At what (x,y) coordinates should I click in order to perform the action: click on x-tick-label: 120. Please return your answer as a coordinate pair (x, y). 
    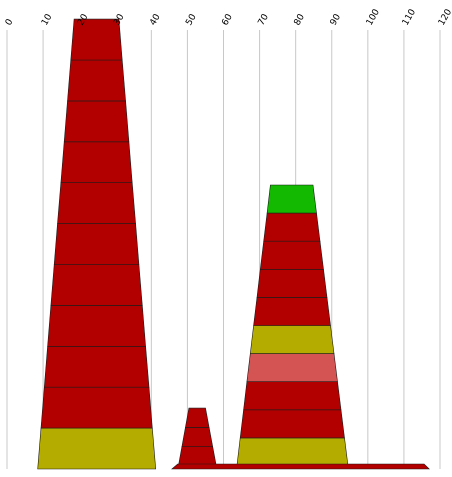
    Looking at the image, I should click on (444, 17).